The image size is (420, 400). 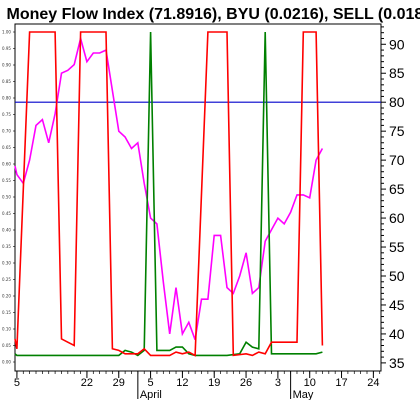 I want to click on left-y-tick-label: 0.05, so click(x=6, y=345).